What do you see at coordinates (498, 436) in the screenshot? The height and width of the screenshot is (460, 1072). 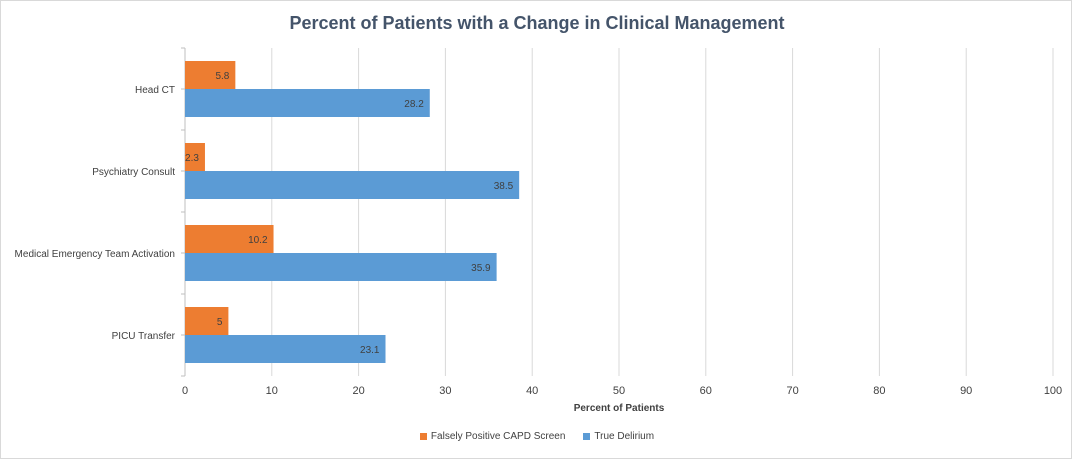 I see `legend-label: Falsely Positive CAPD Screen` at bounding box center [498, 436].